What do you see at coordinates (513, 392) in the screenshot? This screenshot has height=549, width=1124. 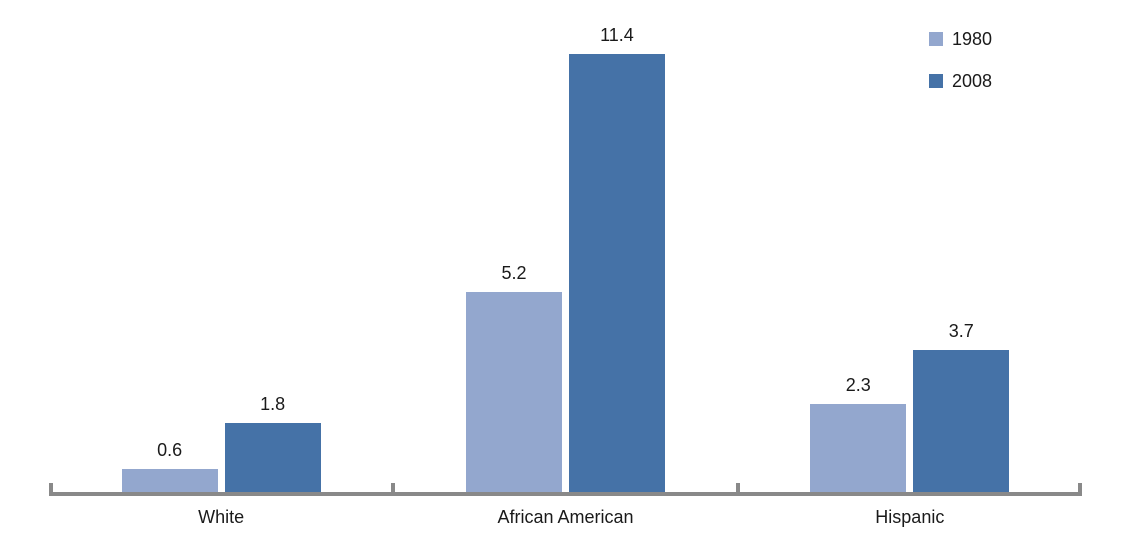 I see `bar-1980-african-american` at bounding box center [513, 392].